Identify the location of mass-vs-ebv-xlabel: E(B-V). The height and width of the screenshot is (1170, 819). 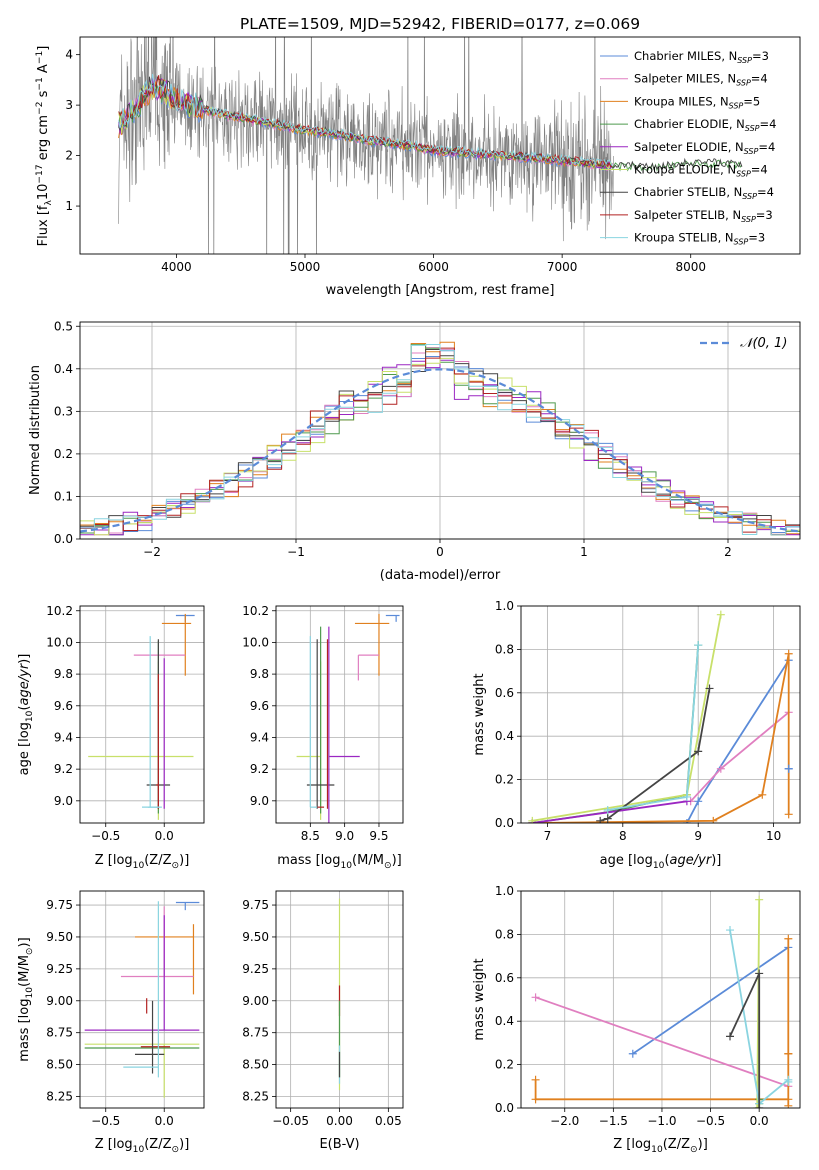
(339, 1144).